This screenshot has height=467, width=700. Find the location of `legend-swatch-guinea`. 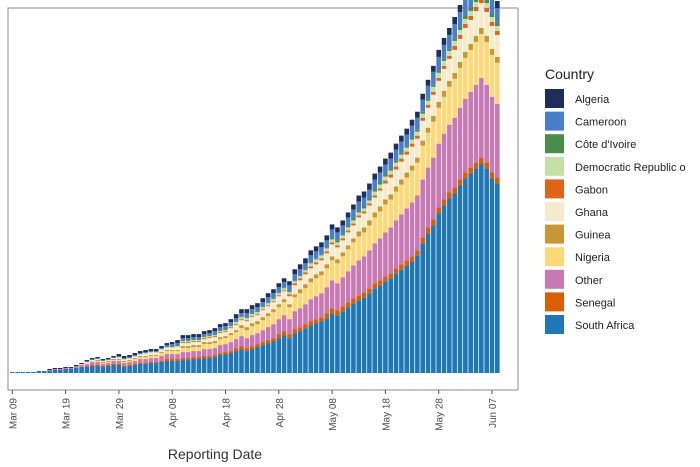

legend-swatch-guinea is located at coordinates (554, 234).